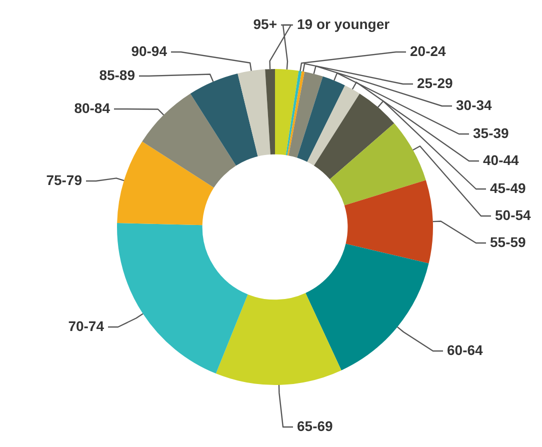  What do you see at coordinates (428, 50) in the screenshot?
I see `slice-label: 20-24` at bounding box center [428, 50].